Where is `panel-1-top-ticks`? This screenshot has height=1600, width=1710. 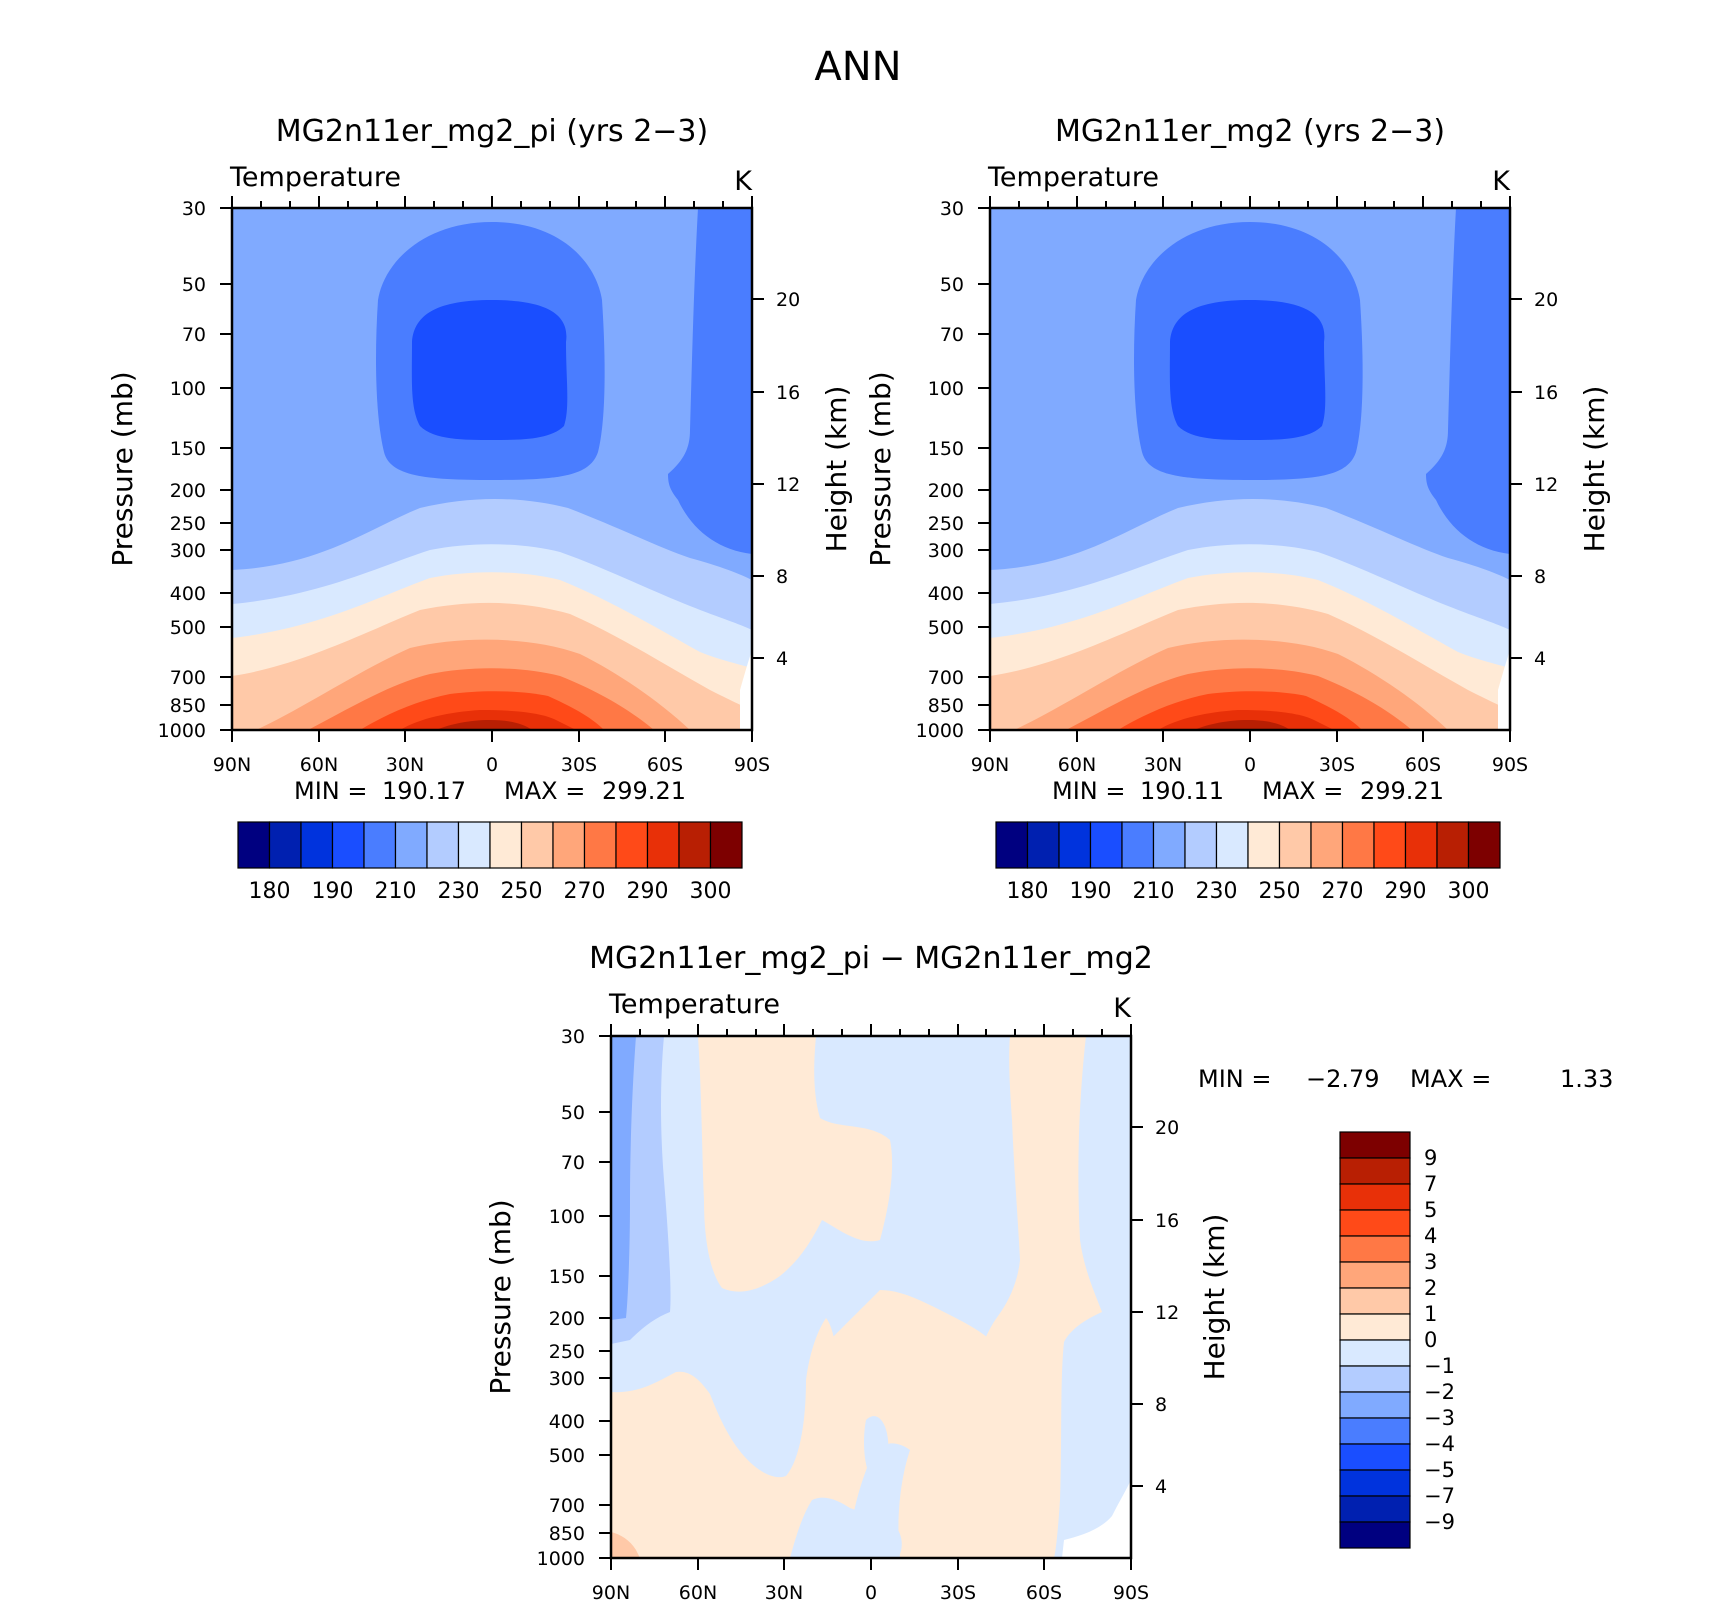 panel-1-top-ticks is located at coordinates (492, 202).